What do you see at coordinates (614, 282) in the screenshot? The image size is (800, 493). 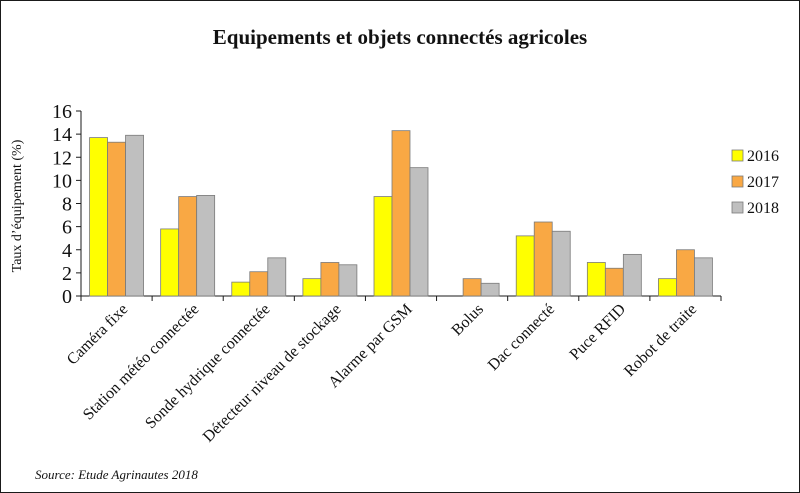 I see `bar-puce-rfid-2017` at bounding box center [614, 282].